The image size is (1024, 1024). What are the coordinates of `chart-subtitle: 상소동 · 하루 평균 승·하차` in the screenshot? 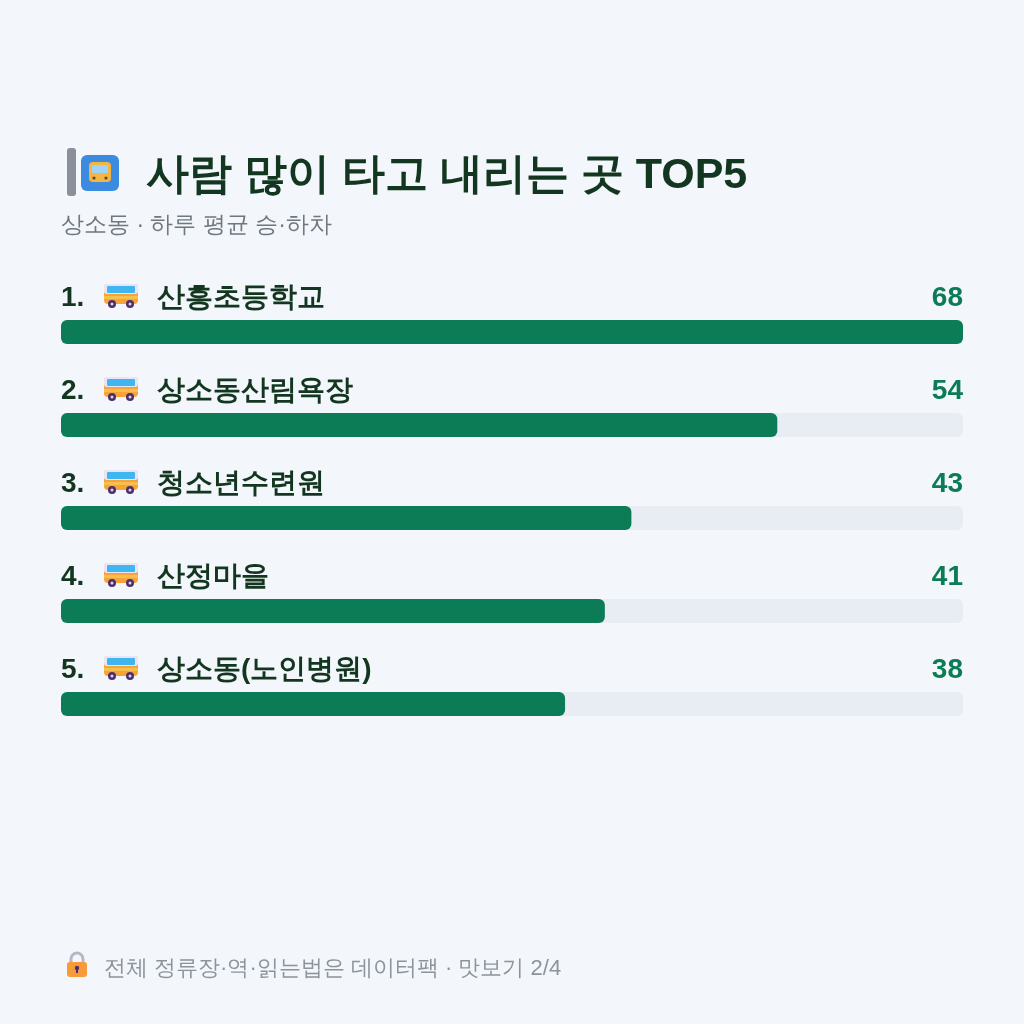 It's located at (196, 224).